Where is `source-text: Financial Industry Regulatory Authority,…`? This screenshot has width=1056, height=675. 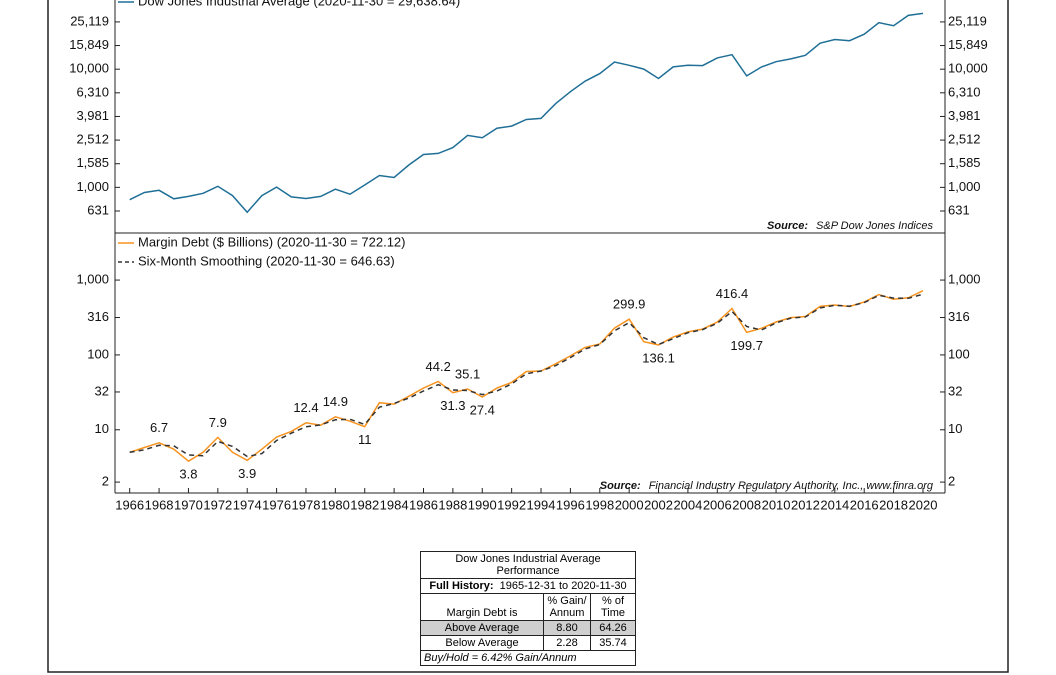 source-text: Financial Industry Regulatory Authority,… is located at coordinates (791, 486).